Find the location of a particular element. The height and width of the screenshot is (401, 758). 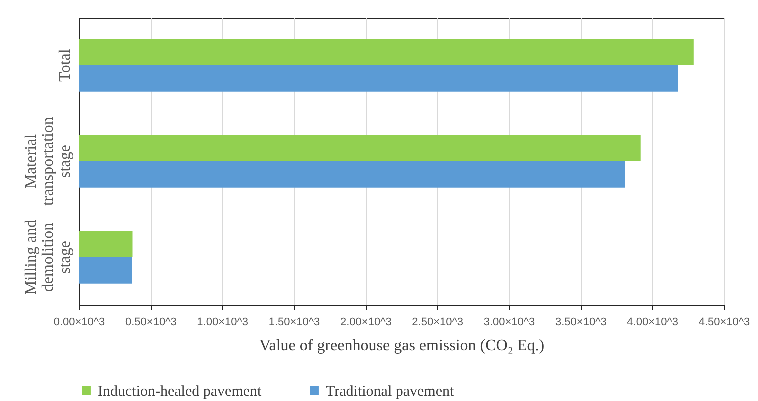

x-tick-label: 2.00×10^3 is located at coordinates (366, 322).